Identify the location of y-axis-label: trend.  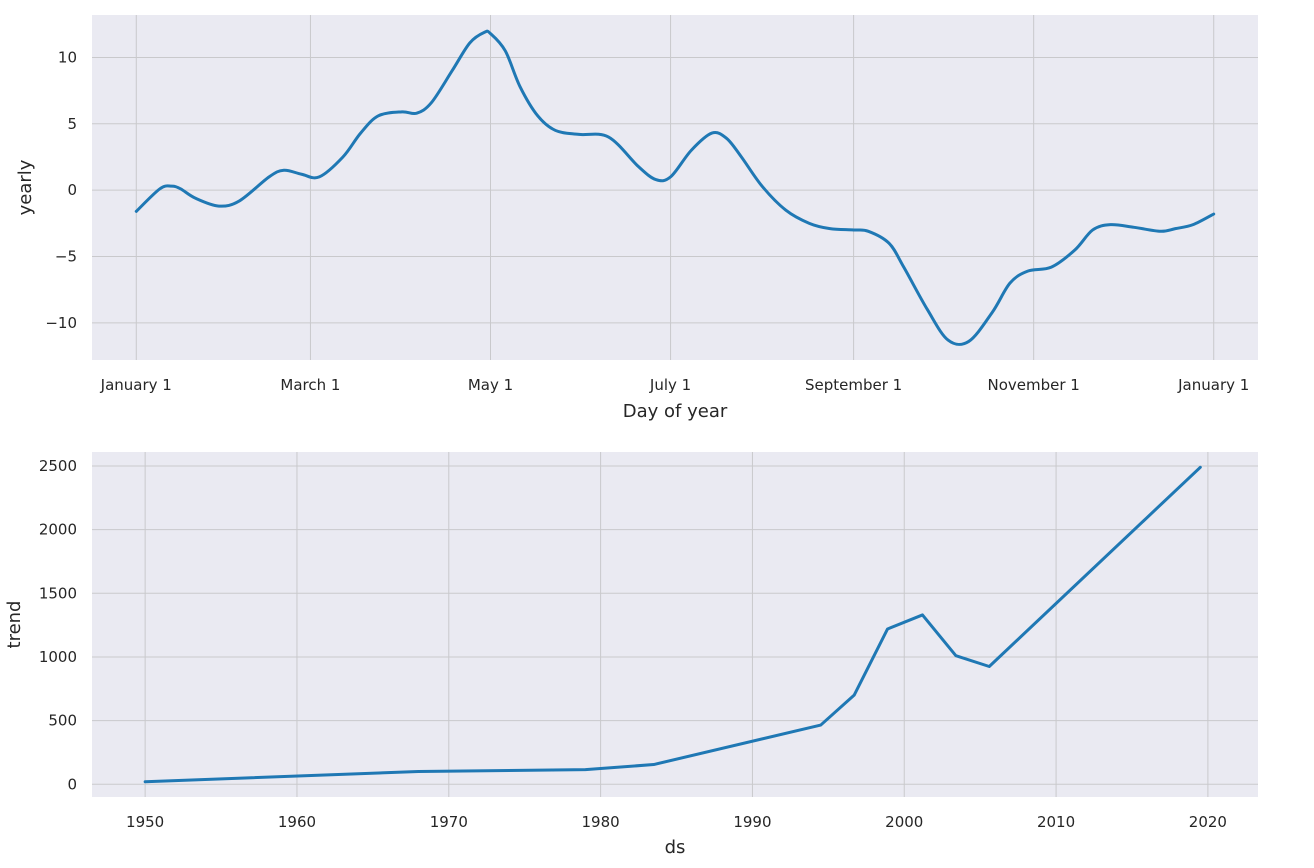
(14, 625).